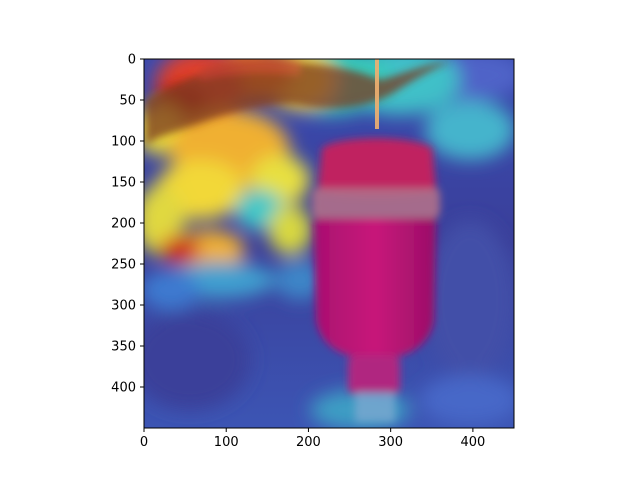 The width and height of the screenshot is (640, 480). Describe the element at coordinates (123, 347) in the screenshot. I see `y-tick-label: 350` at that location.